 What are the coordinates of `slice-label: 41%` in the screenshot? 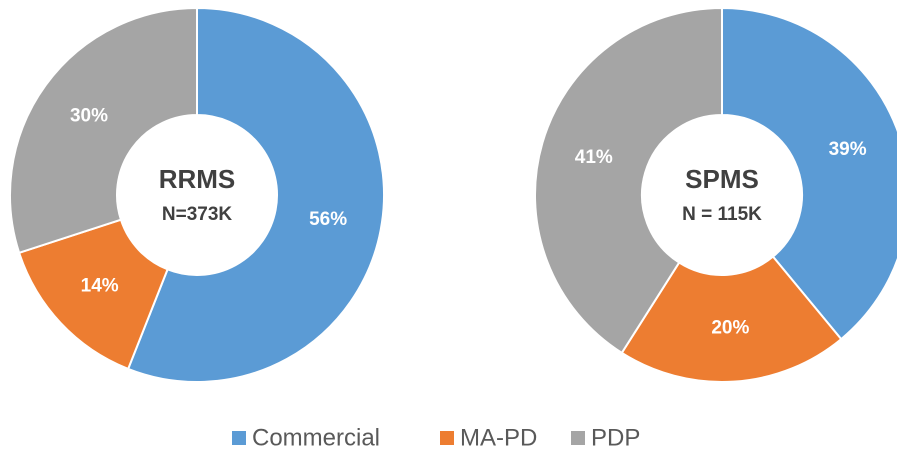 It's located at (594, 157).